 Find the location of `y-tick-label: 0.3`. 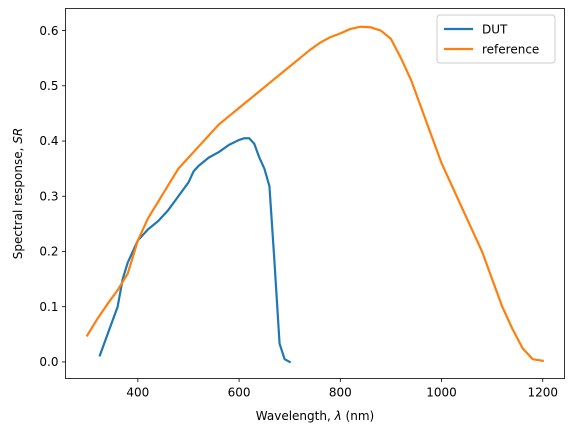

y-tick-label: 0.3 is located at coordinates (48, 196).